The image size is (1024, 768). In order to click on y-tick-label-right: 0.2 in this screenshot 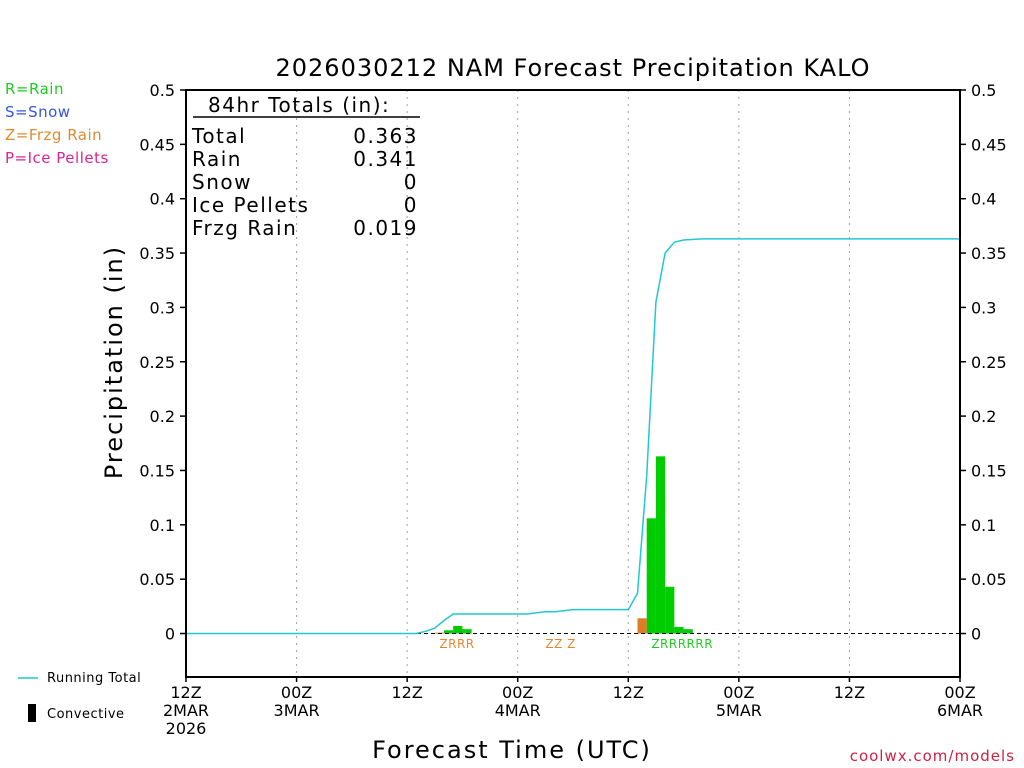, I will do `click(983, 416)`.